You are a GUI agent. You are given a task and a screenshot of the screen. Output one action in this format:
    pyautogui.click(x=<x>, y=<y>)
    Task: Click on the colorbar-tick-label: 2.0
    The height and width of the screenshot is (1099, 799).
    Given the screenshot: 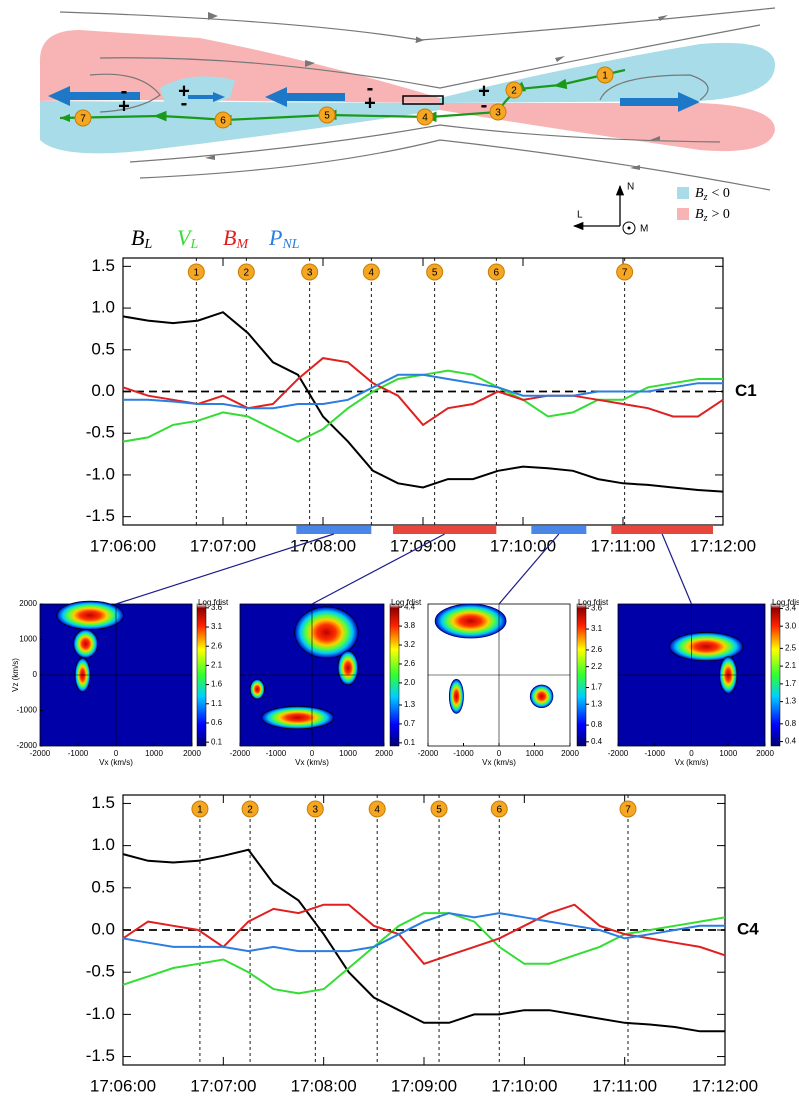 What is the action you would take?
    pyautogui.click(x=410, y=682)
    